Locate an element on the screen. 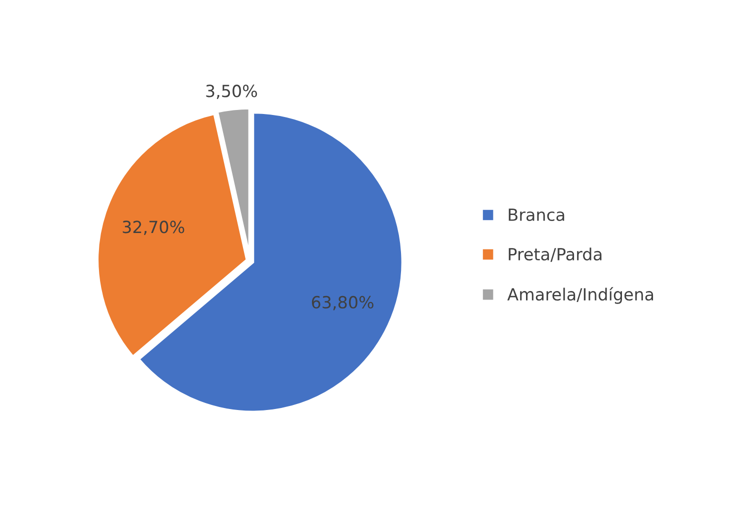 The height and width of the screenshot is (512, 730). data-label: 3,50% is located at coordinates (231, 91).